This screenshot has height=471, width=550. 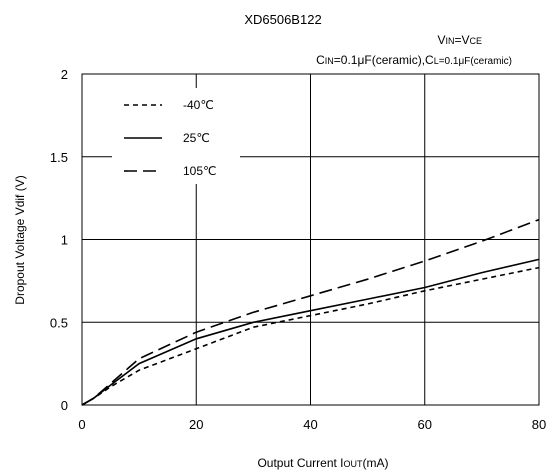 What do you see at coordinates (441, 40) in the screenshot?
I see `condition-1-main: V` at bounding box center [441, 40].